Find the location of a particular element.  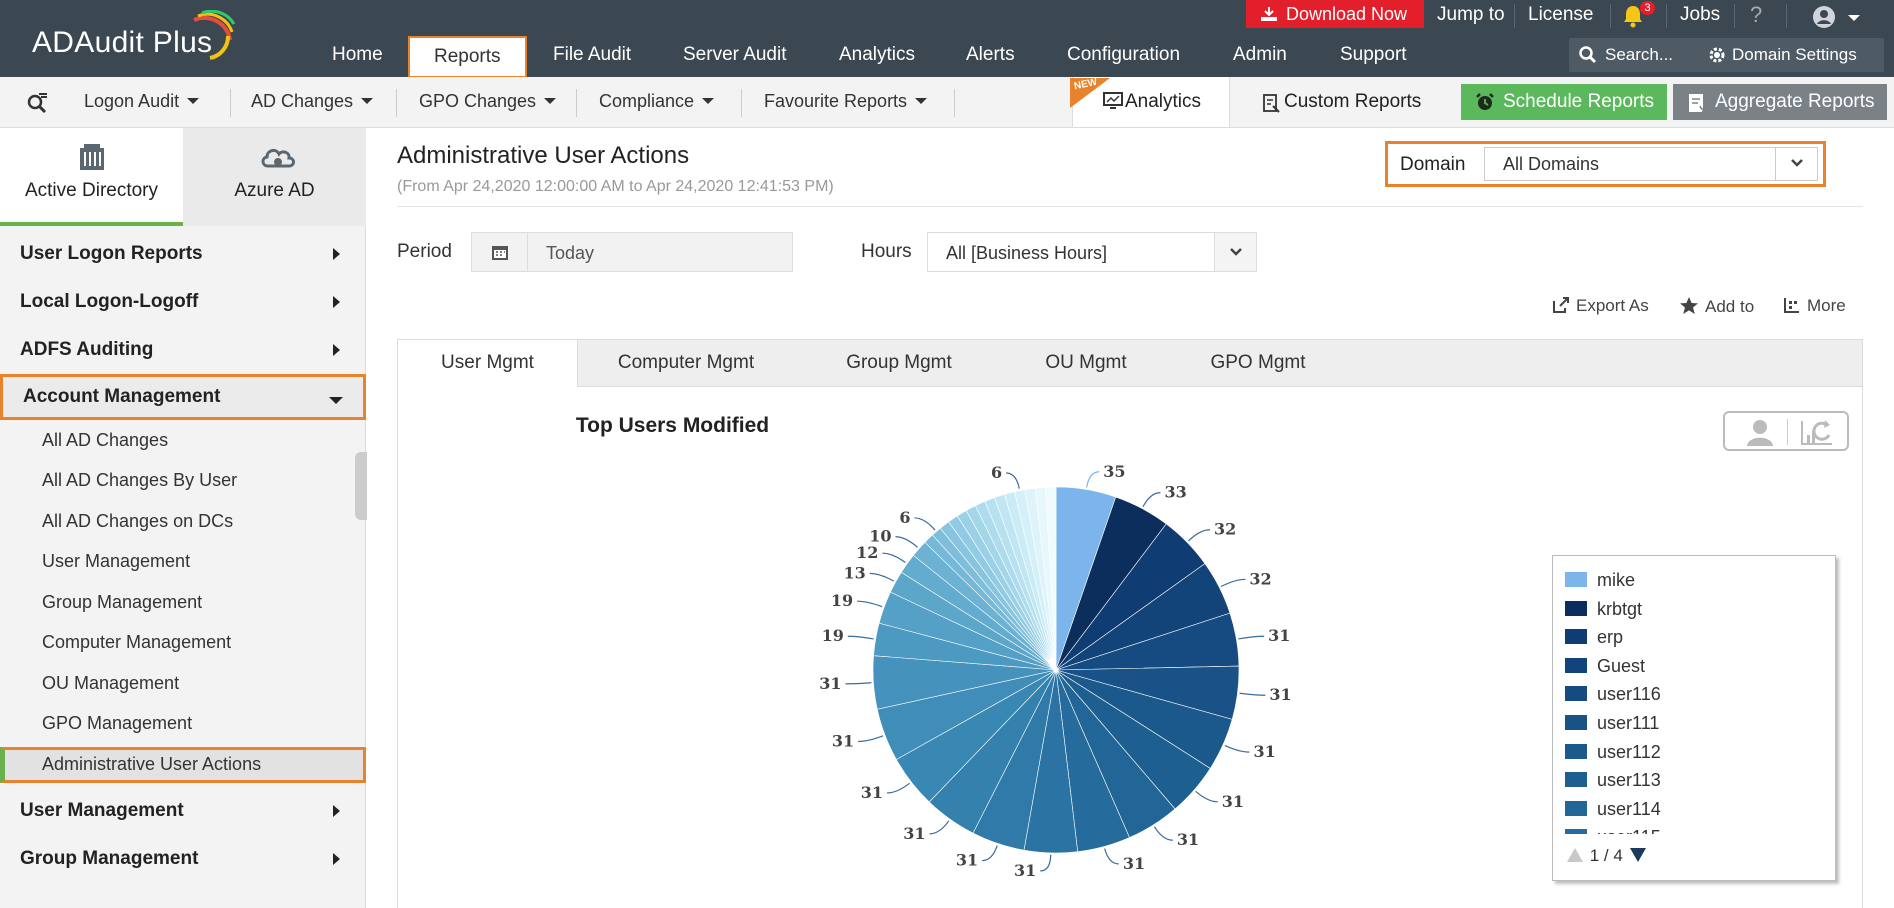

nav-file-audit: File Audit is located at coordinates (592, 54).